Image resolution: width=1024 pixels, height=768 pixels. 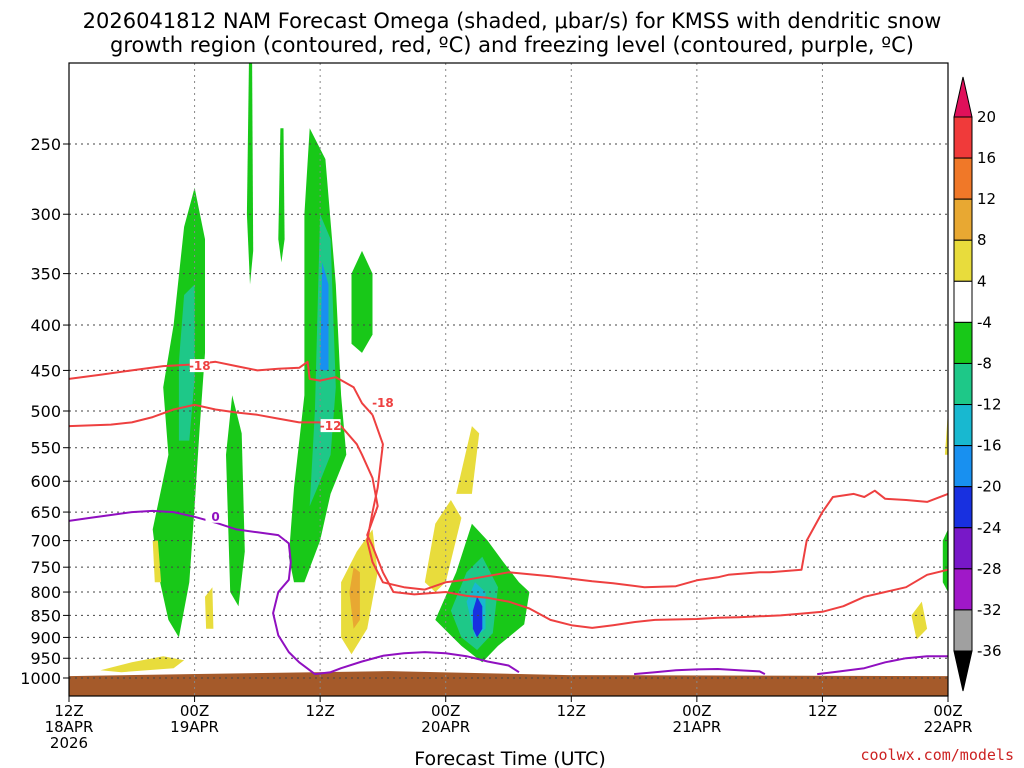 What do you see at coordinates (445, 711) in the screenshot?
I see `x-tick-label-36-1: 00Z` at bounding box center [445, 711].